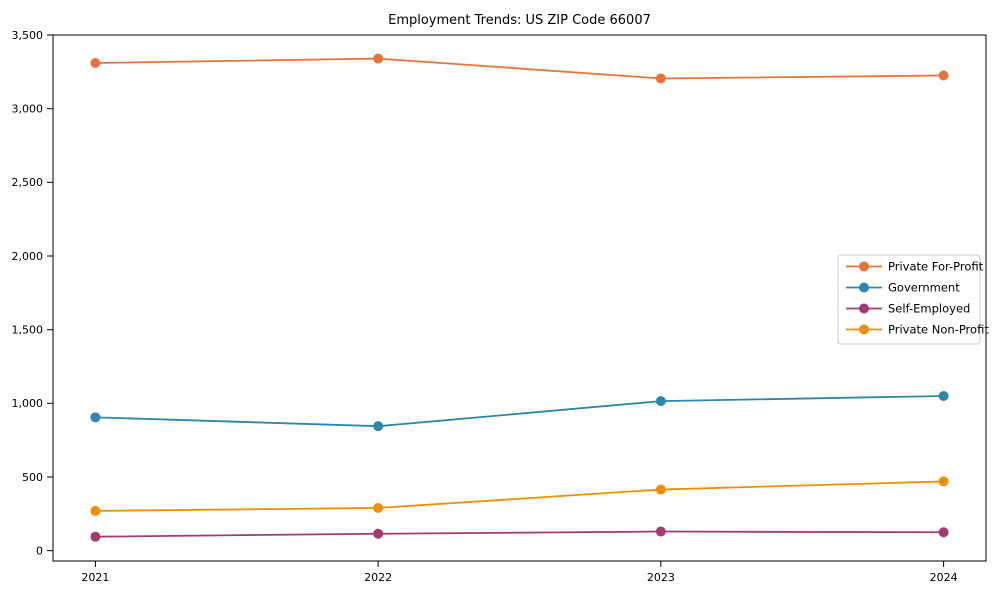  What do you see at coordinates (519, 68) in the screenshot?
I see `series-line-private-for-profit` at bounding box center [519, 68].